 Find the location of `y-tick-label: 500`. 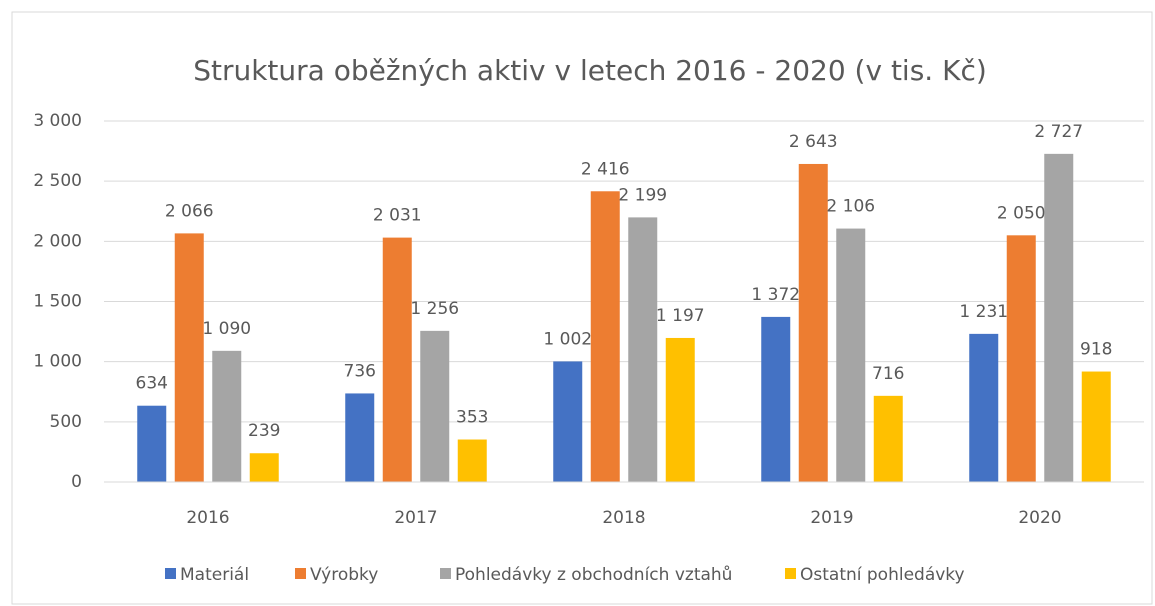

y-tick-label: 500 is located at coordinates (66, 422).